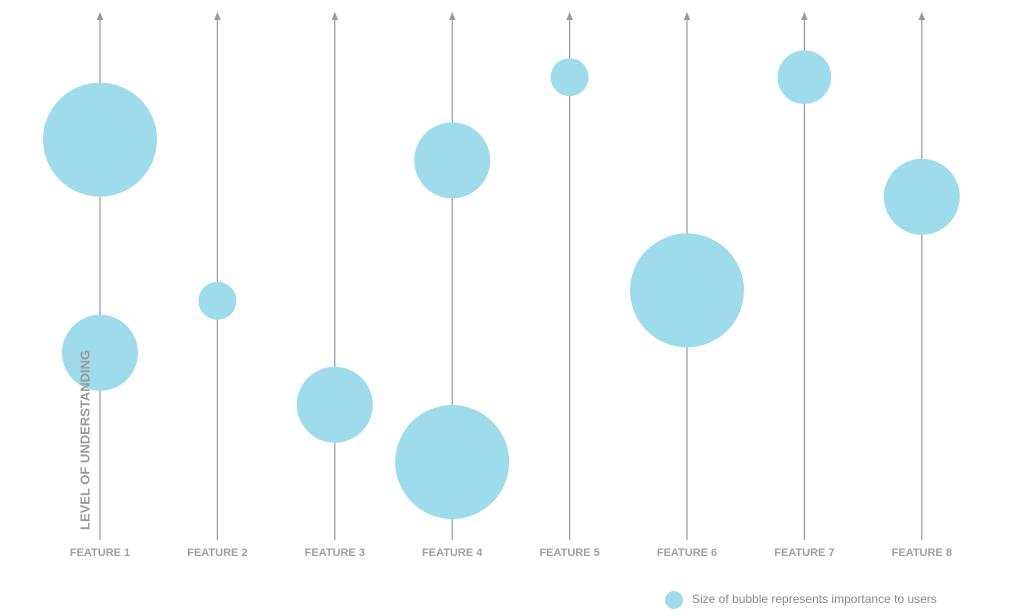  What do you see at coordinates (335, 553) in the screenshot?
I see `x-tick-label: FEATURE 3` at bounding box center [335, 553].